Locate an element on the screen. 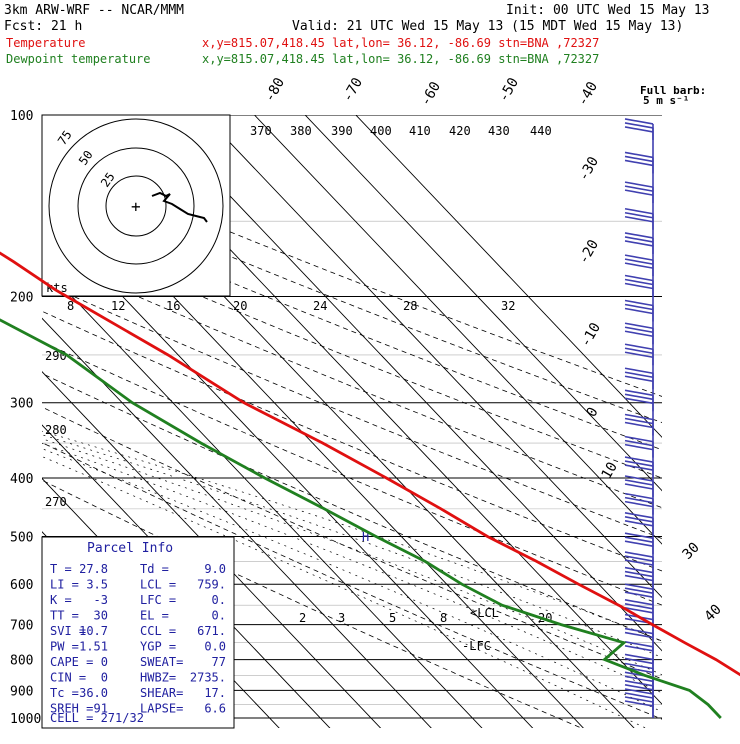 This screenshot has width=740, height=744. parcel-info-cell: 30 is located at coordinates (101, 616).